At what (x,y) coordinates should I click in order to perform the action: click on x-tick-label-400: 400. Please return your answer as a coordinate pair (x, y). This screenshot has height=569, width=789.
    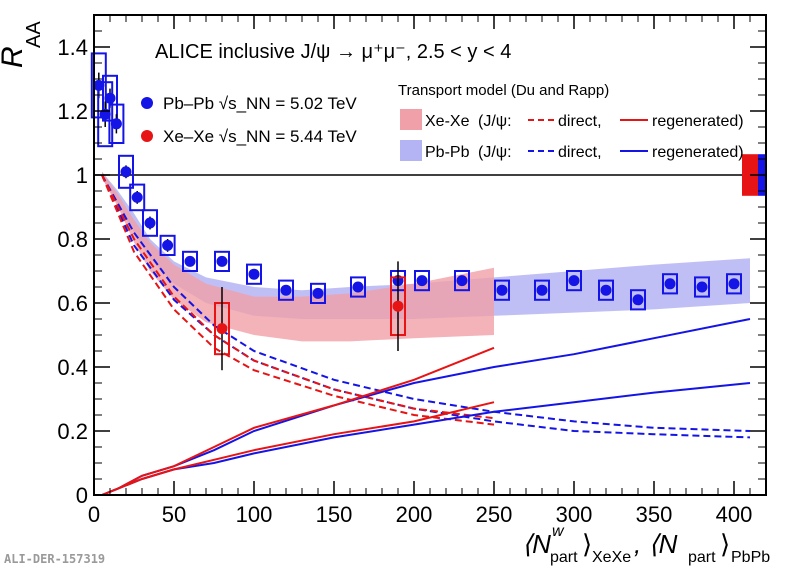
    Looking at the image, I should click on (734, 514).